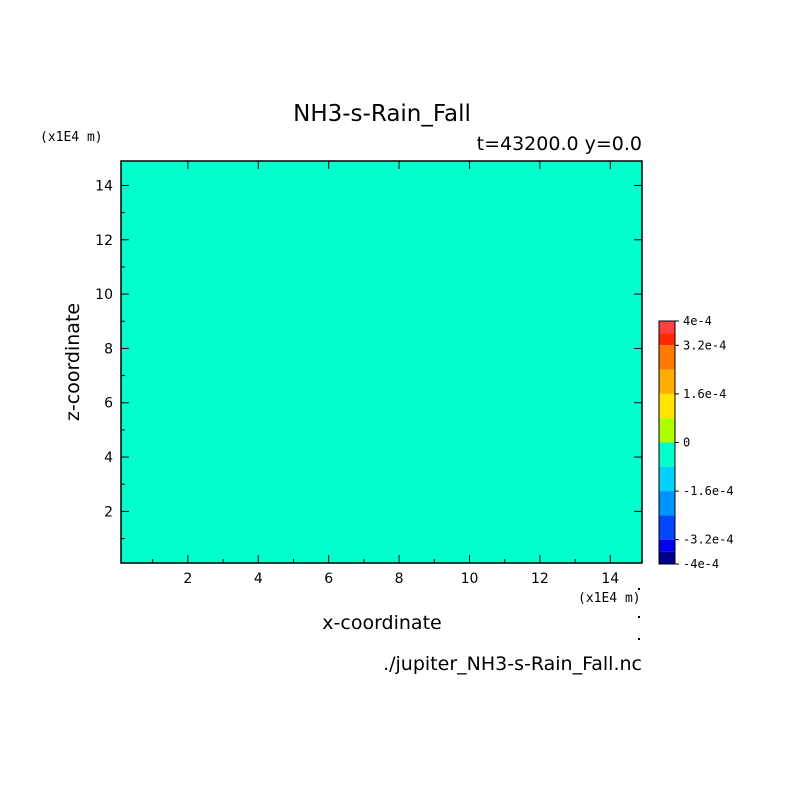 The height and width of the screenshot is (804, 804). I want to click on y-axis-label: z-coordinate, so click(73, 362).